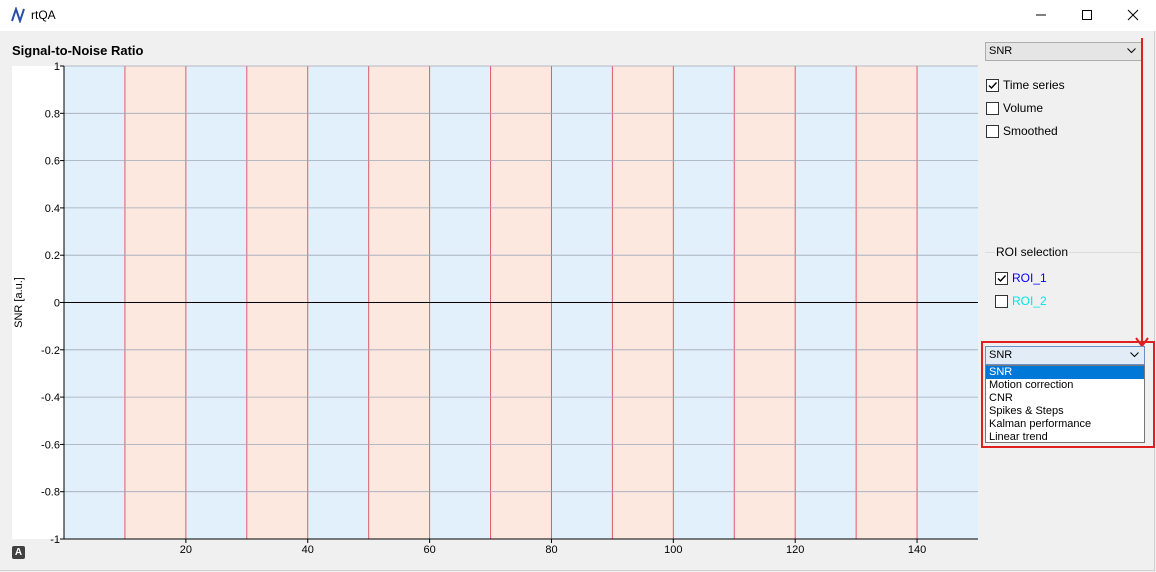 The image size is (1156, 572). I want to click on dropdown-option-cnr: CNR, so click(1001, 398).